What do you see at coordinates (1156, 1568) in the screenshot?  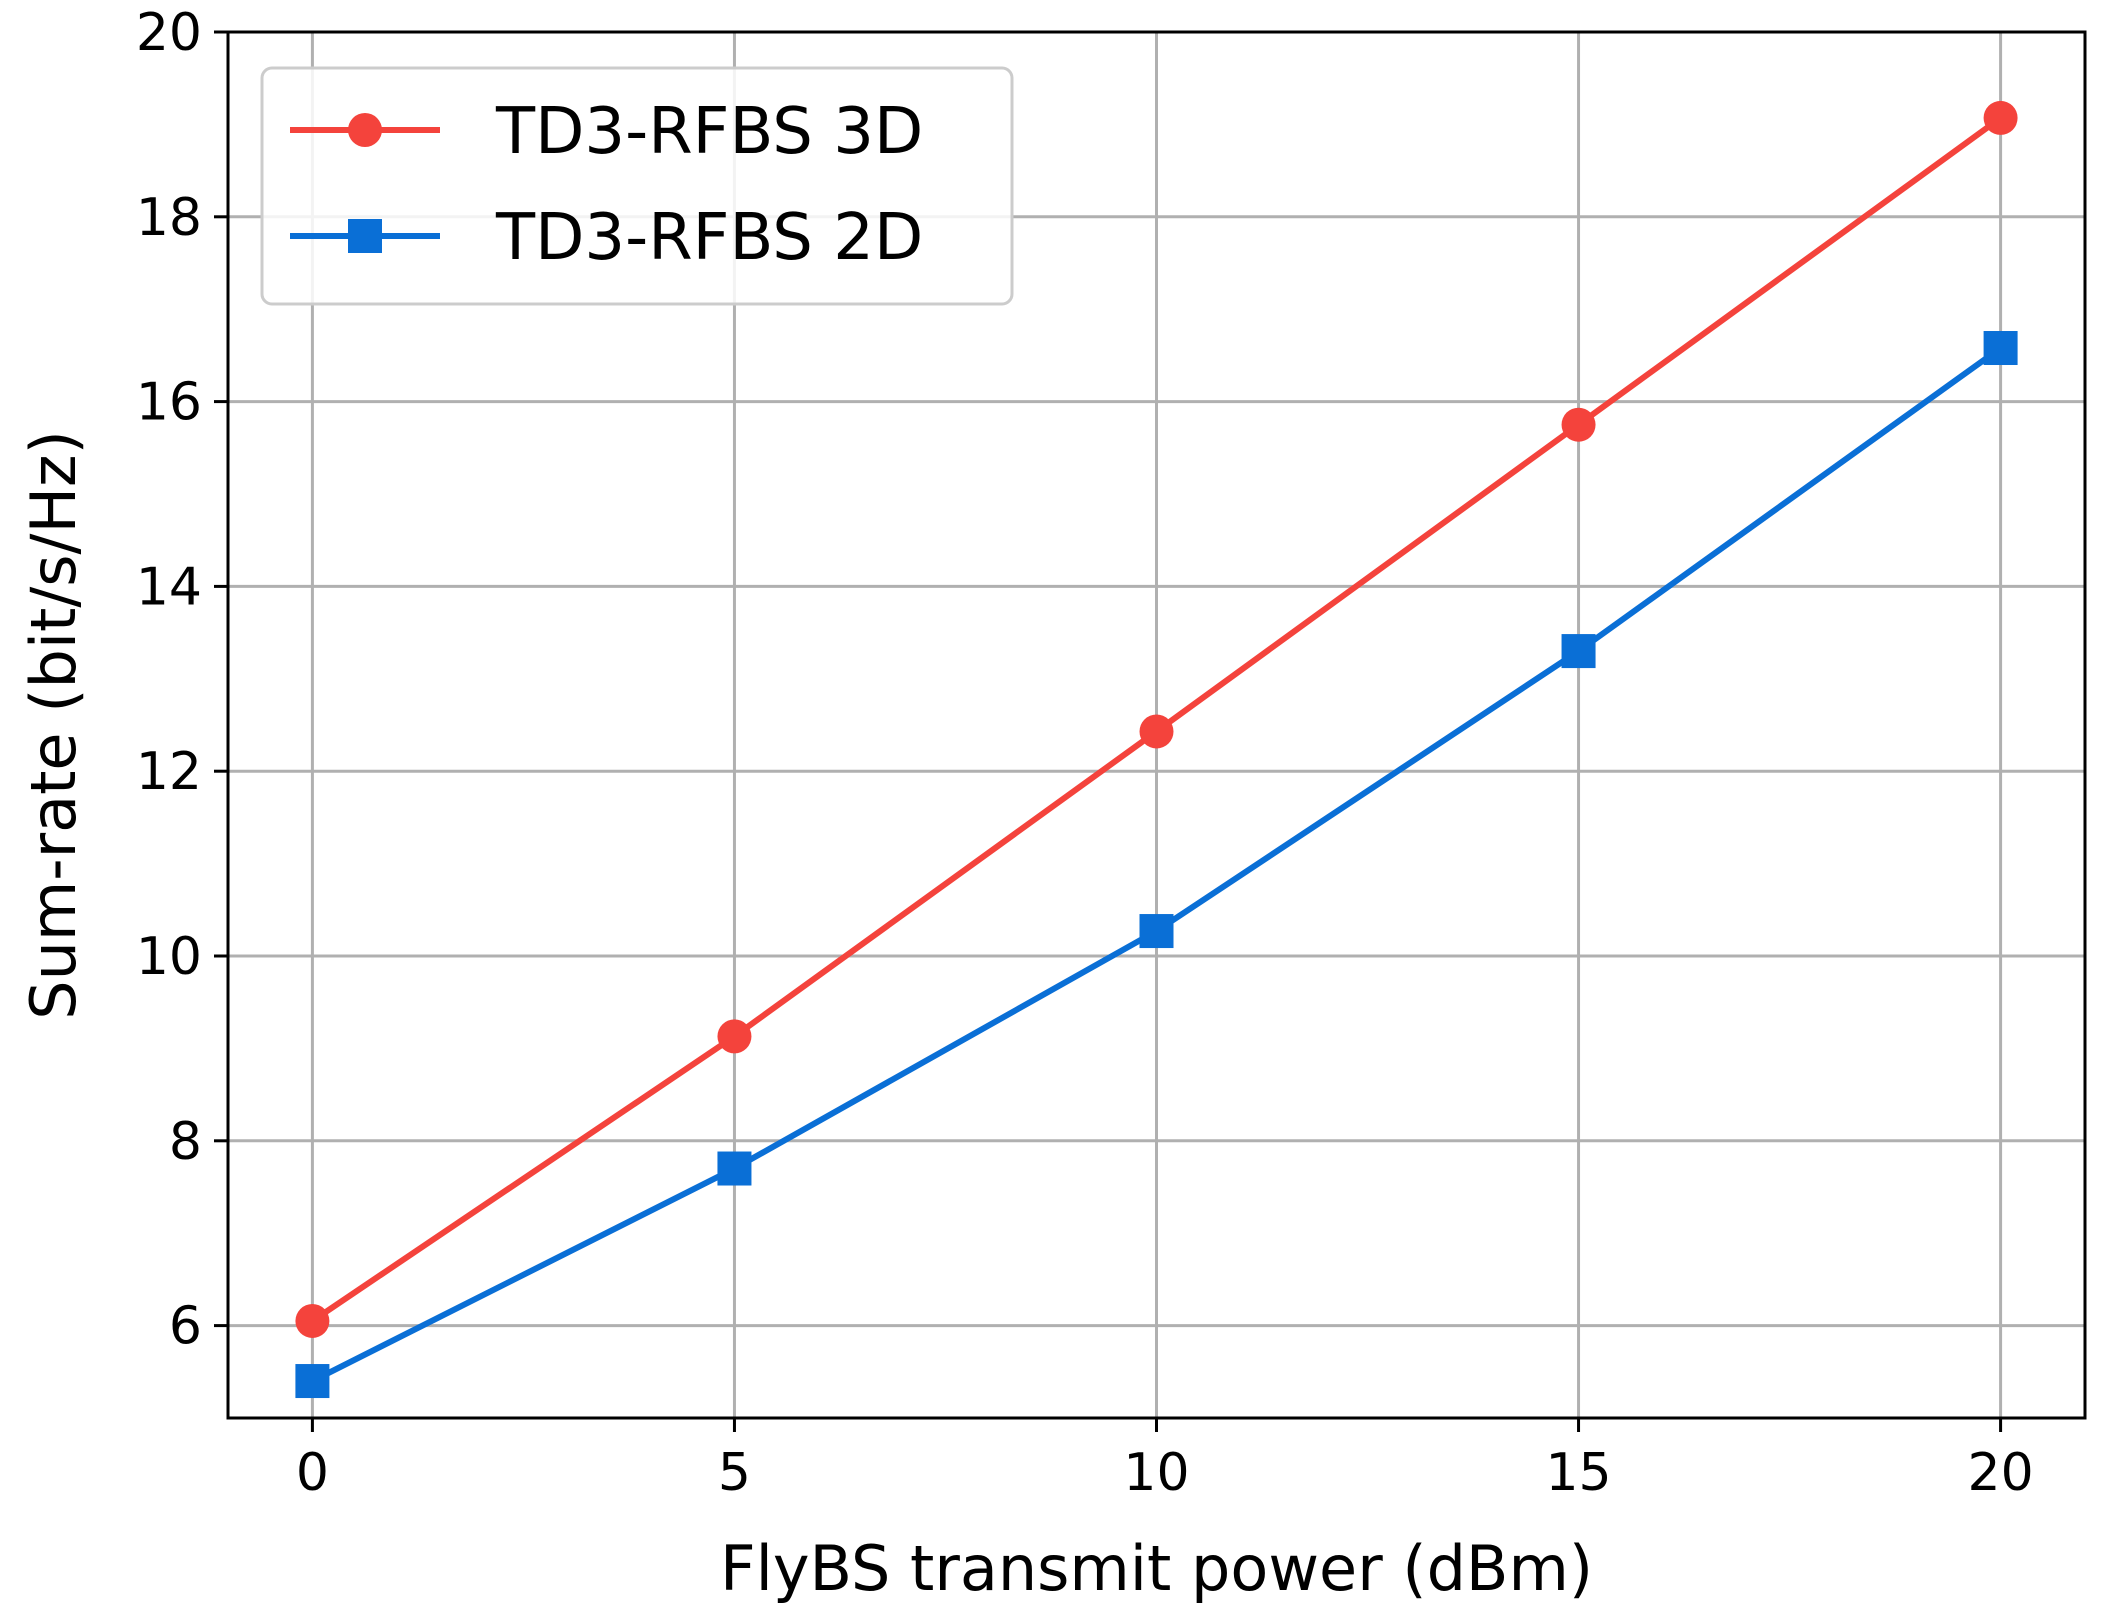 I see `x-axis-label: FlyBS transmit power (dBm)` at bounding box center [1156, 1568].